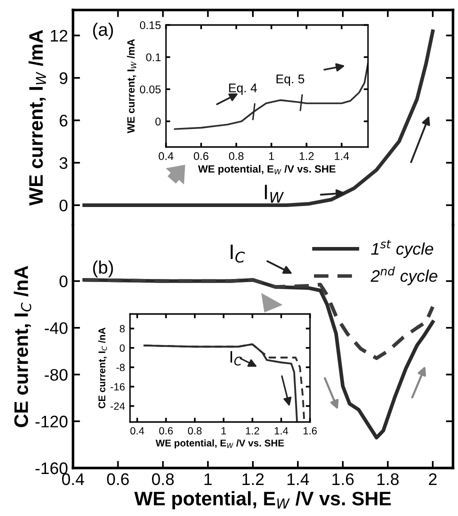 The width and height of the screenshot is (458, 516). I want to click on y-tick-label: 9, so click(64, 78).